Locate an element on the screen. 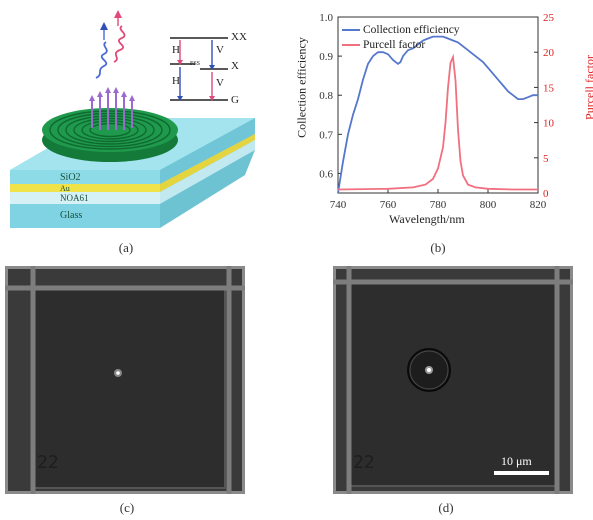 The height and width of the screenshot is (520, 593). y-right-tick-label: 20 is located at coordinates (549, 53).